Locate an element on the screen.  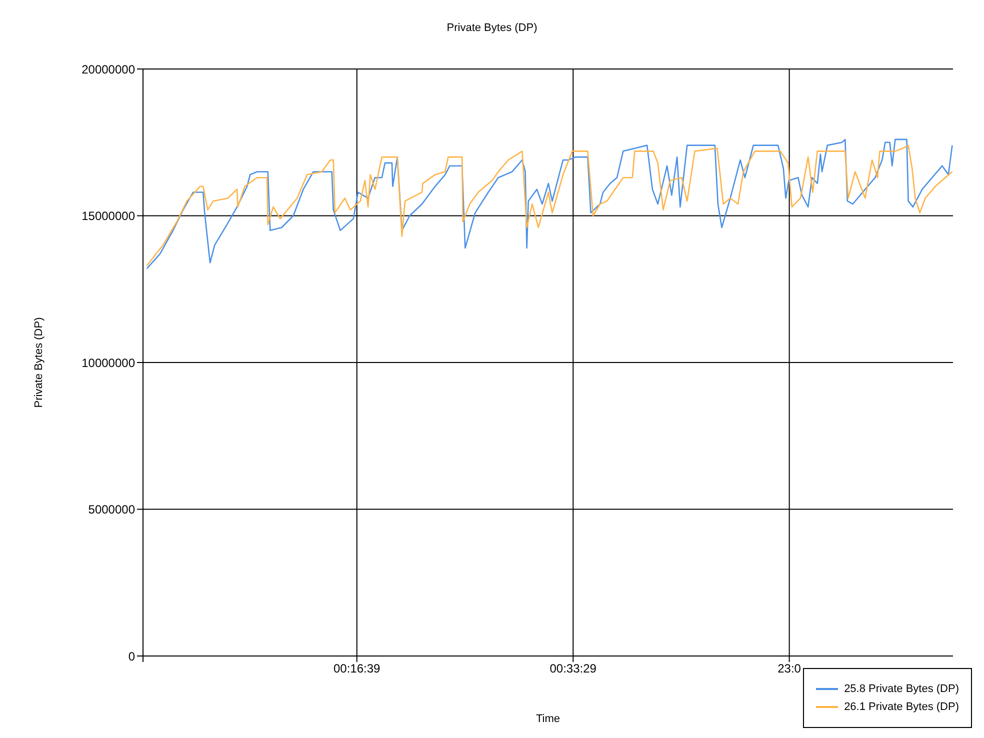
y-tick-label: 5000000 is located at coordinates (112, 509).